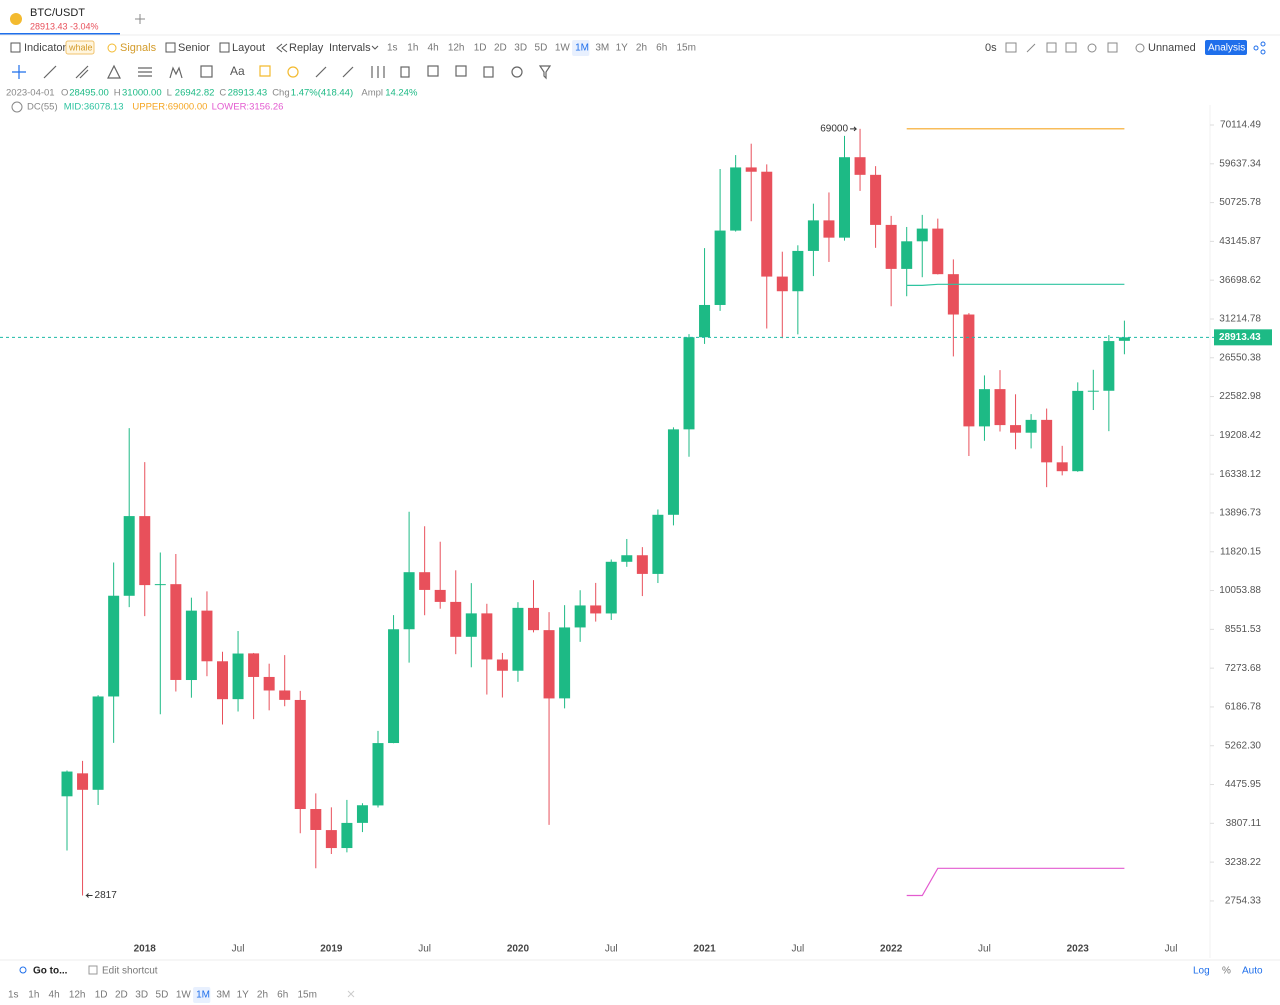 The height and width of the screenshot is (1005, 1280). What do you see at coordinates (1240, 474) in the screenshot?
I see `y-tick-label: 16338.12` at bounding box center [1240, 474].